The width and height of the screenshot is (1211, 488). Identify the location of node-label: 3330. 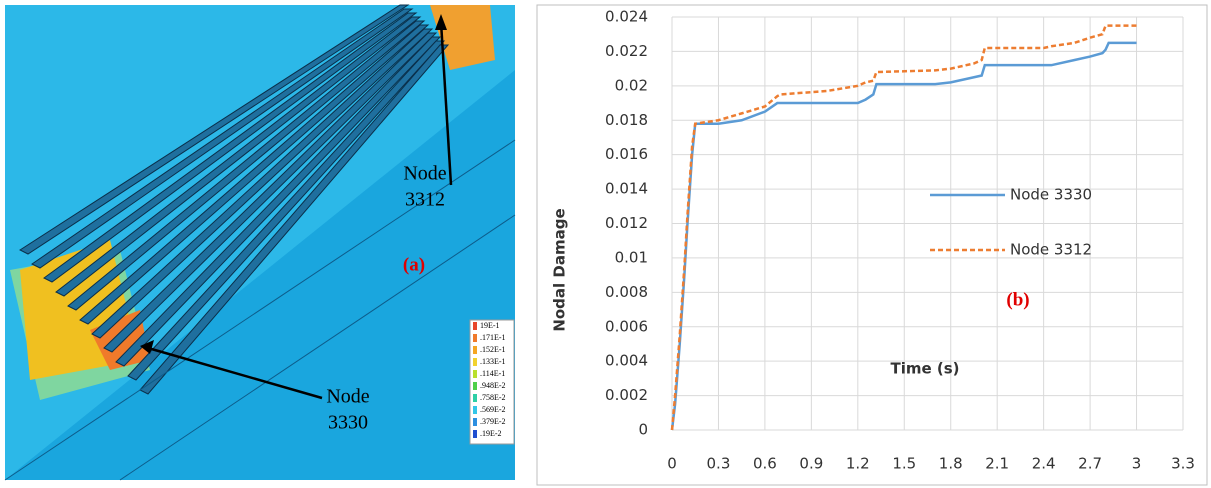
(348, 423).